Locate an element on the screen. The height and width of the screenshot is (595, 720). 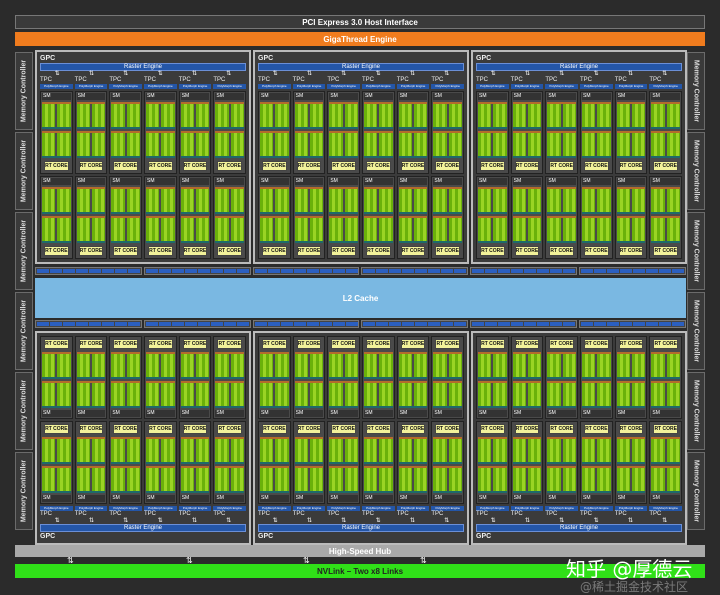
arrows: ⇅ ⇅ ⇅ ⇅ ⇅ ⇅ is located at coordinates (579, 74).